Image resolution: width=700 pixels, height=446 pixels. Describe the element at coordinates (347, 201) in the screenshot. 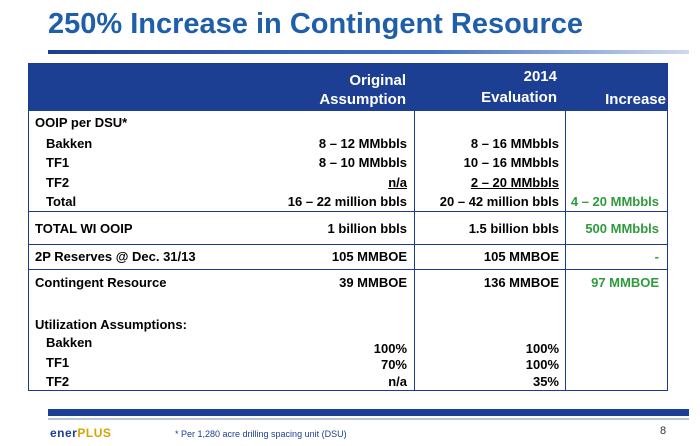

I see `cell-original: 16 – 22 million bbls` at that location.